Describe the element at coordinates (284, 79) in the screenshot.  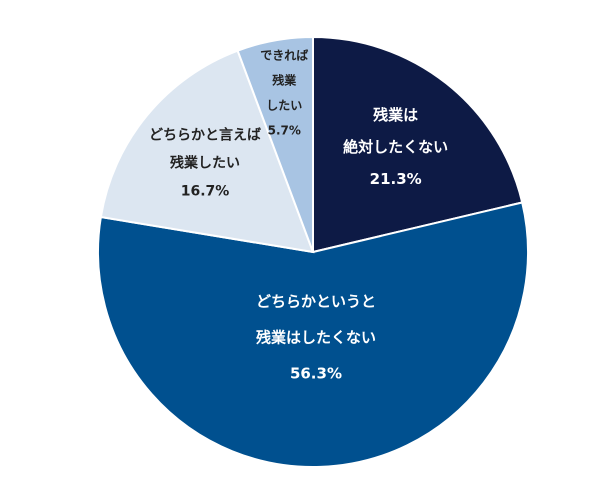
I see `slice-label: 残業` at that location.